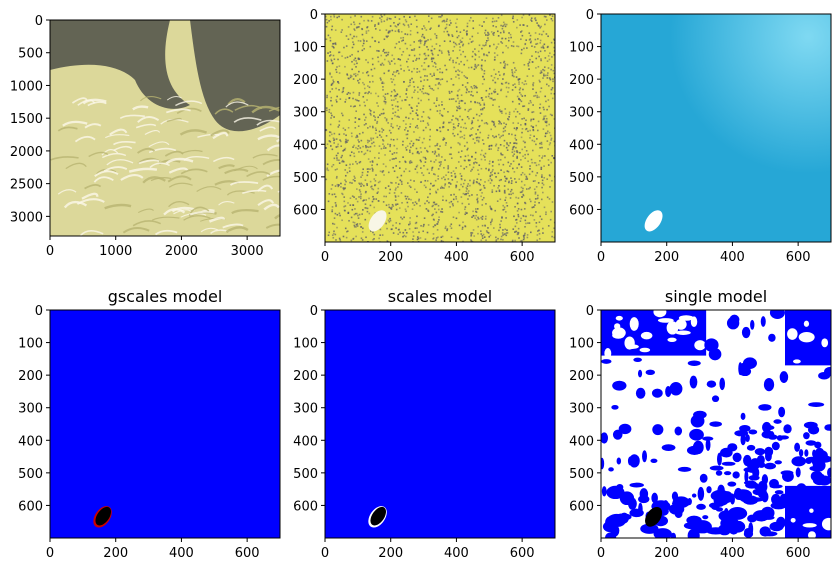 This screenshot has width=838, height=571. I want to click on y-tick-label: 2000, so click(26, 152).